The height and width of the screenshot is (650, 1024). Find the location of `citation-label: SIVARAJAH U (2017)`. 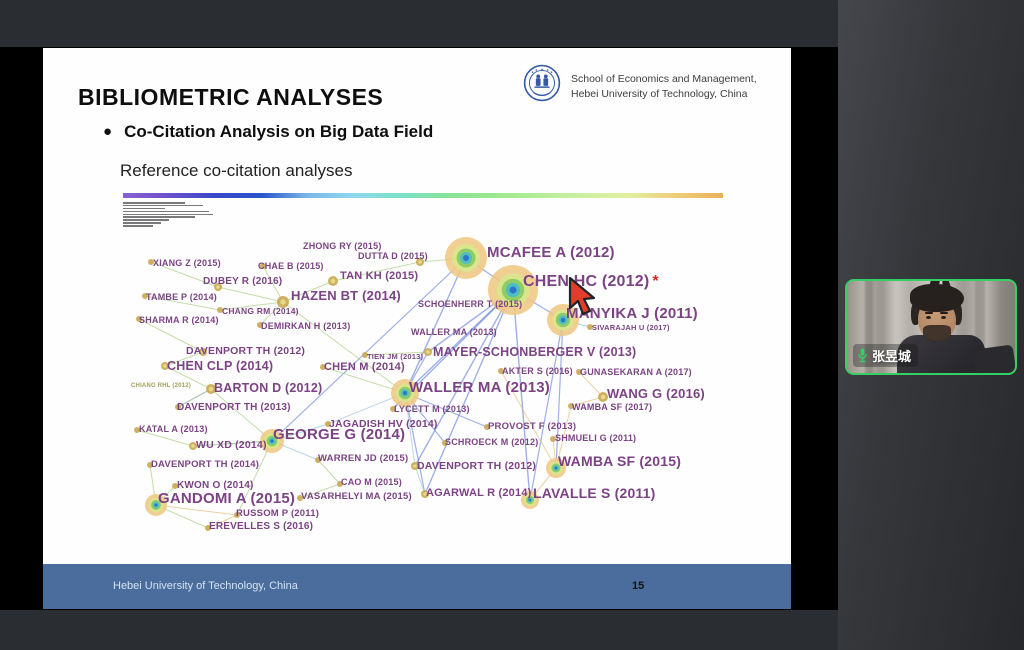

citation-label: SIVARAJAH U (2017) is located at coordinates (631, 327).